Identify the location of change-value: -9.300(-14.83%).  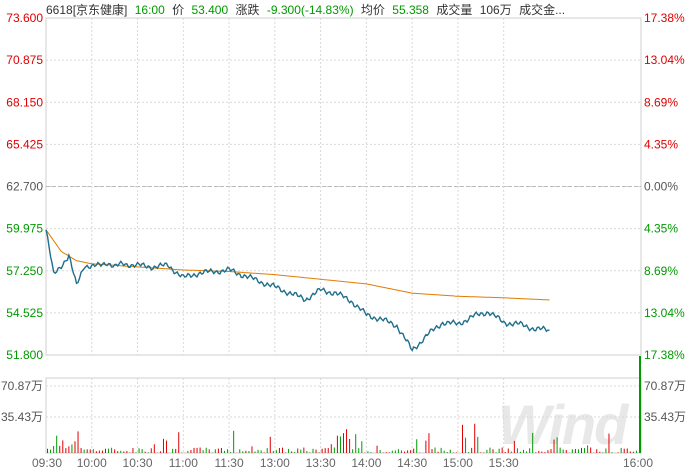
(310, 10).